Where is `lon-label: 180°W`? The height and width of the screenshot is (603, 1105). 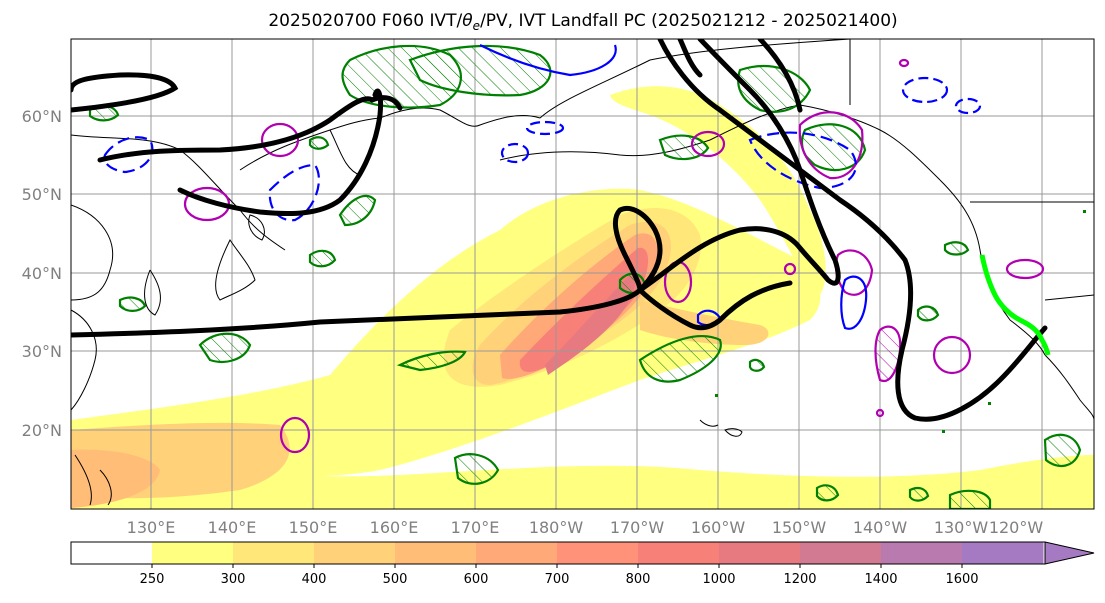
lon-label: 180°W is located at coordinates (556, 527).